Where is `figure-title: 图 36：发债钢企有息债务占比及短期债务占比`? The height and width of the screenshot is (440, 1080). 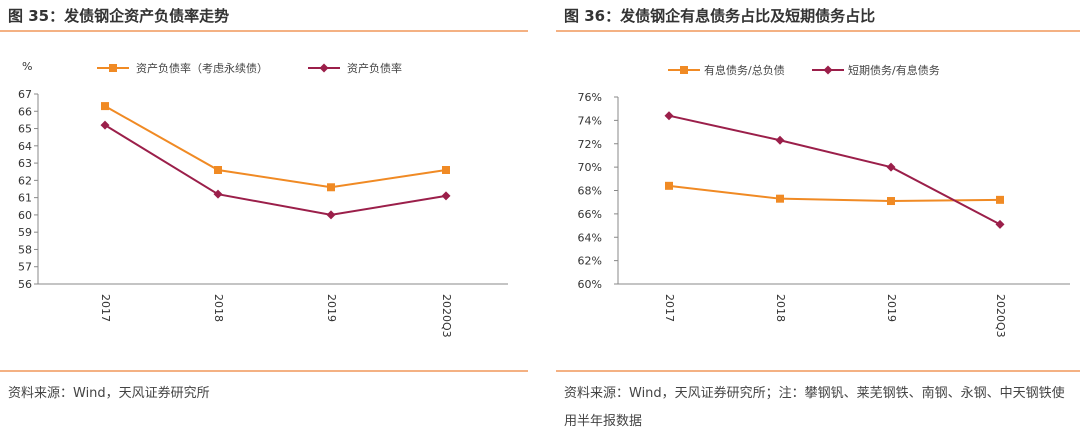
figure-title: 图 36：发债钢企有息债务占比及短期债务占比 is located at coordinates (720, 16).